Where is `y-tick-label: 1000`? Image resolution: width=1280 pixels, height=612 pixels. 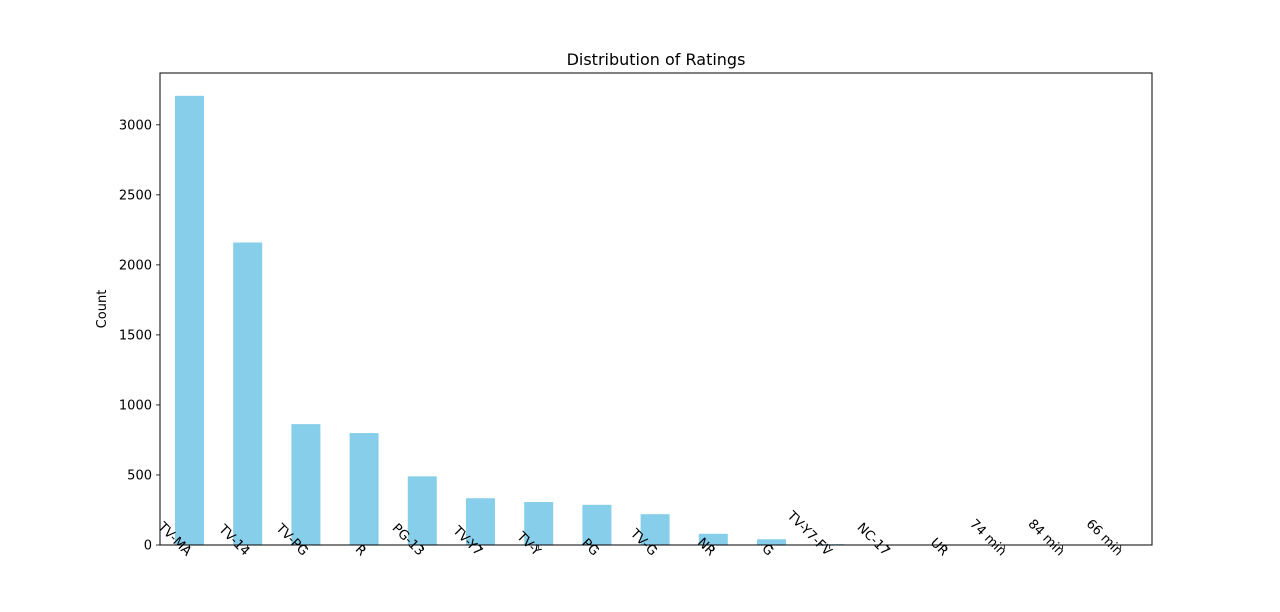
y-tick-label: 1000 is located at coordinates (135, 405).